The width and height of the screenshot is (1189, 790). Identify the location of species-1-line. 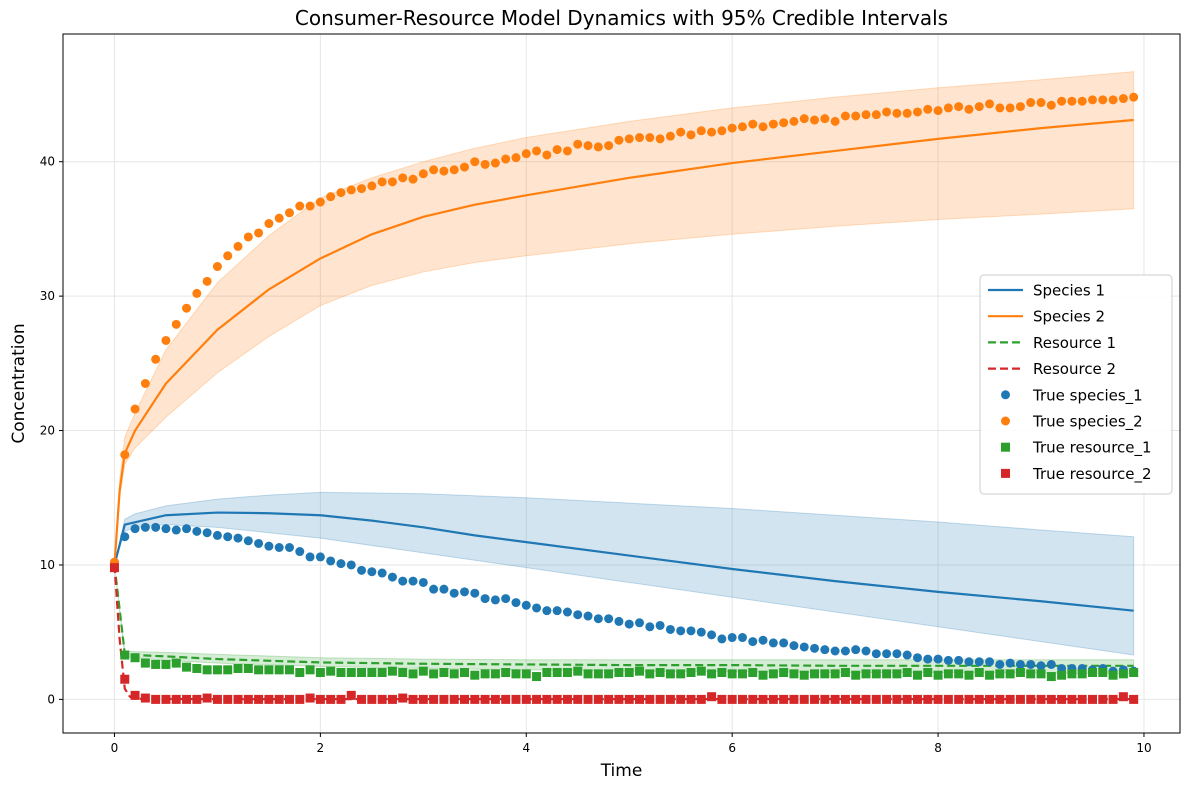
(623, 561).